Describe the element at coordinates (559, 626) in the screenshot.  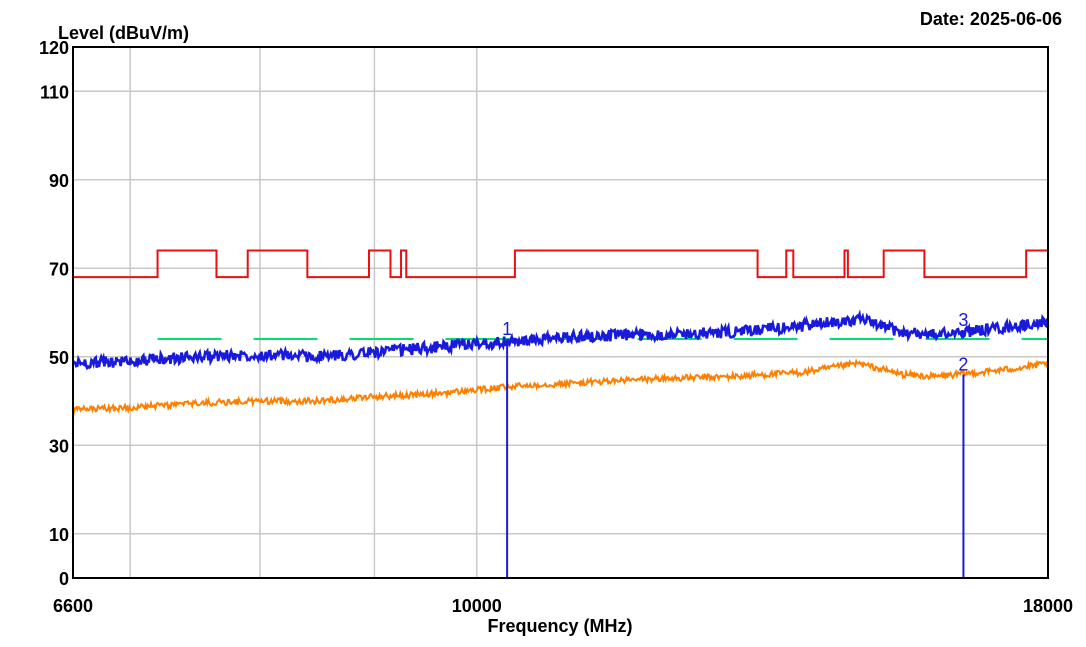
I see `x-axis-label: Frequency (MHz)` at that location.